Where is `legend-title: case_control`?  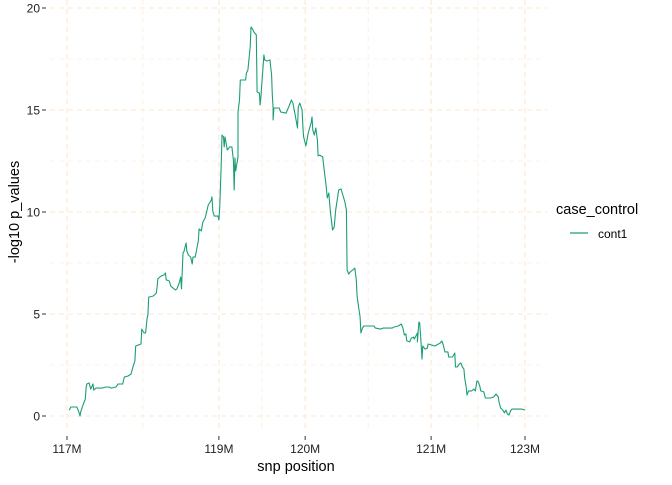
legend-title: case_control is located at coordinates (597, 210).